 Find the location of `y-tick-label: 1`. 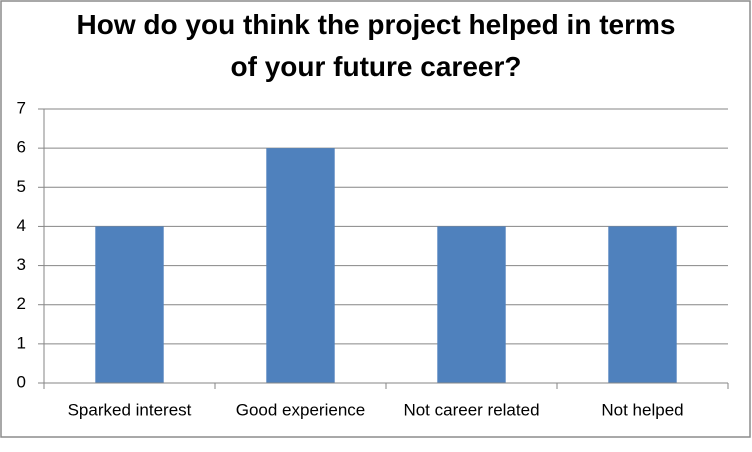

y-tick-label: 1 is located at coordinates (21, 342).